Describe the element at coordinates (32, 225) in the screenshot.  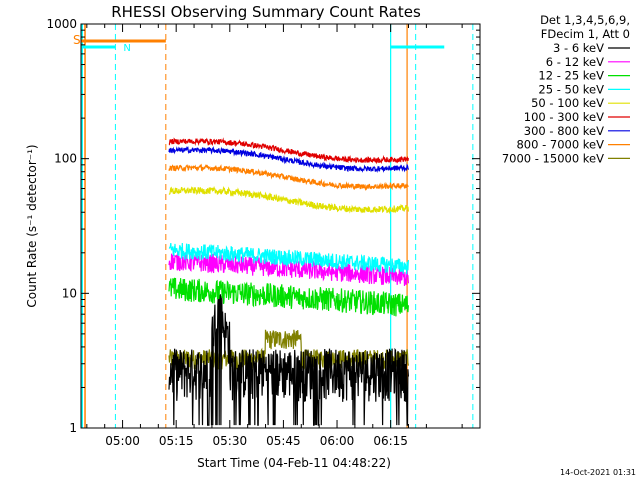
I see `y-axis-label: Count Rate (s⁻¹ detector⁻¹)` at that location.